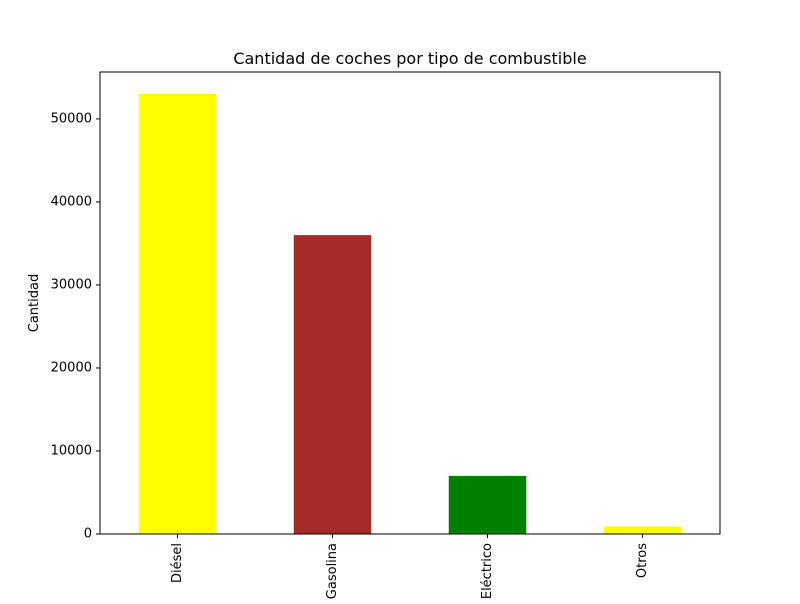  What do you see at coordinates (71, 201) in the screenshot?
I see `y-tick-label: 40000` at bounding box center [71, 201].